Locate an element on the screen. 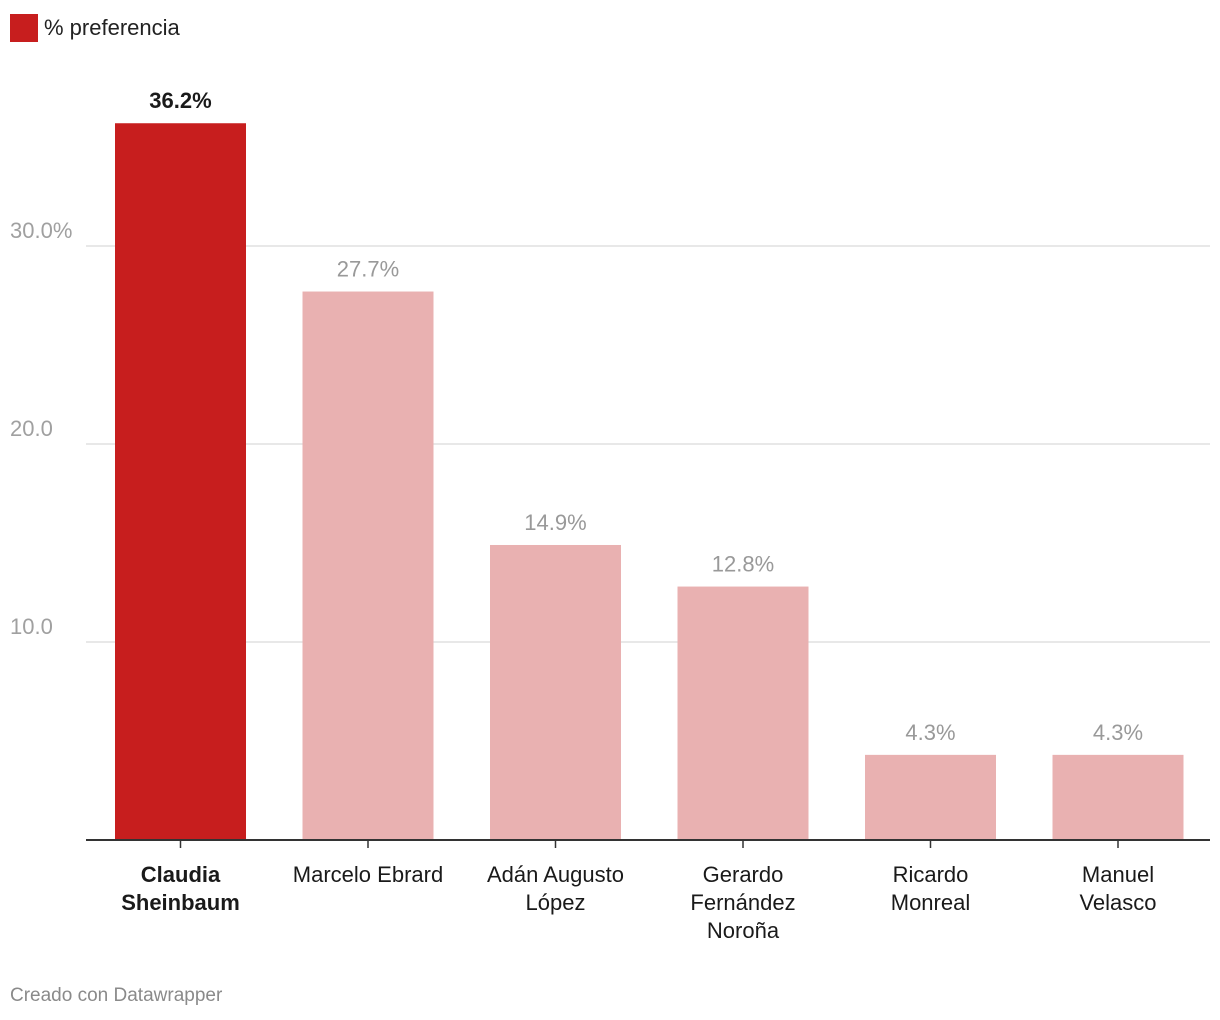 This screenshot has width=1220, height=1020. y-tick-label: 30.0% is located at coordinates (41, 230).